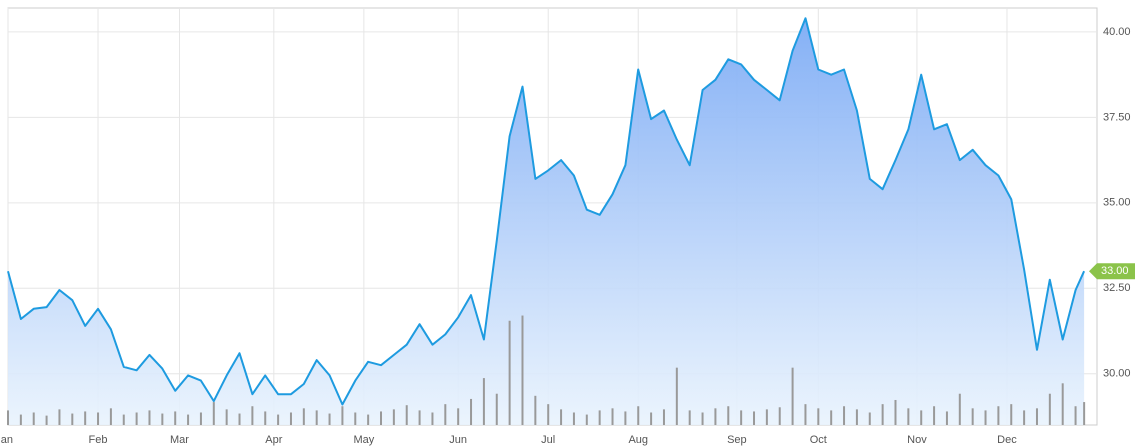  I want to click on x-tick-label: May, so click(363, 440).